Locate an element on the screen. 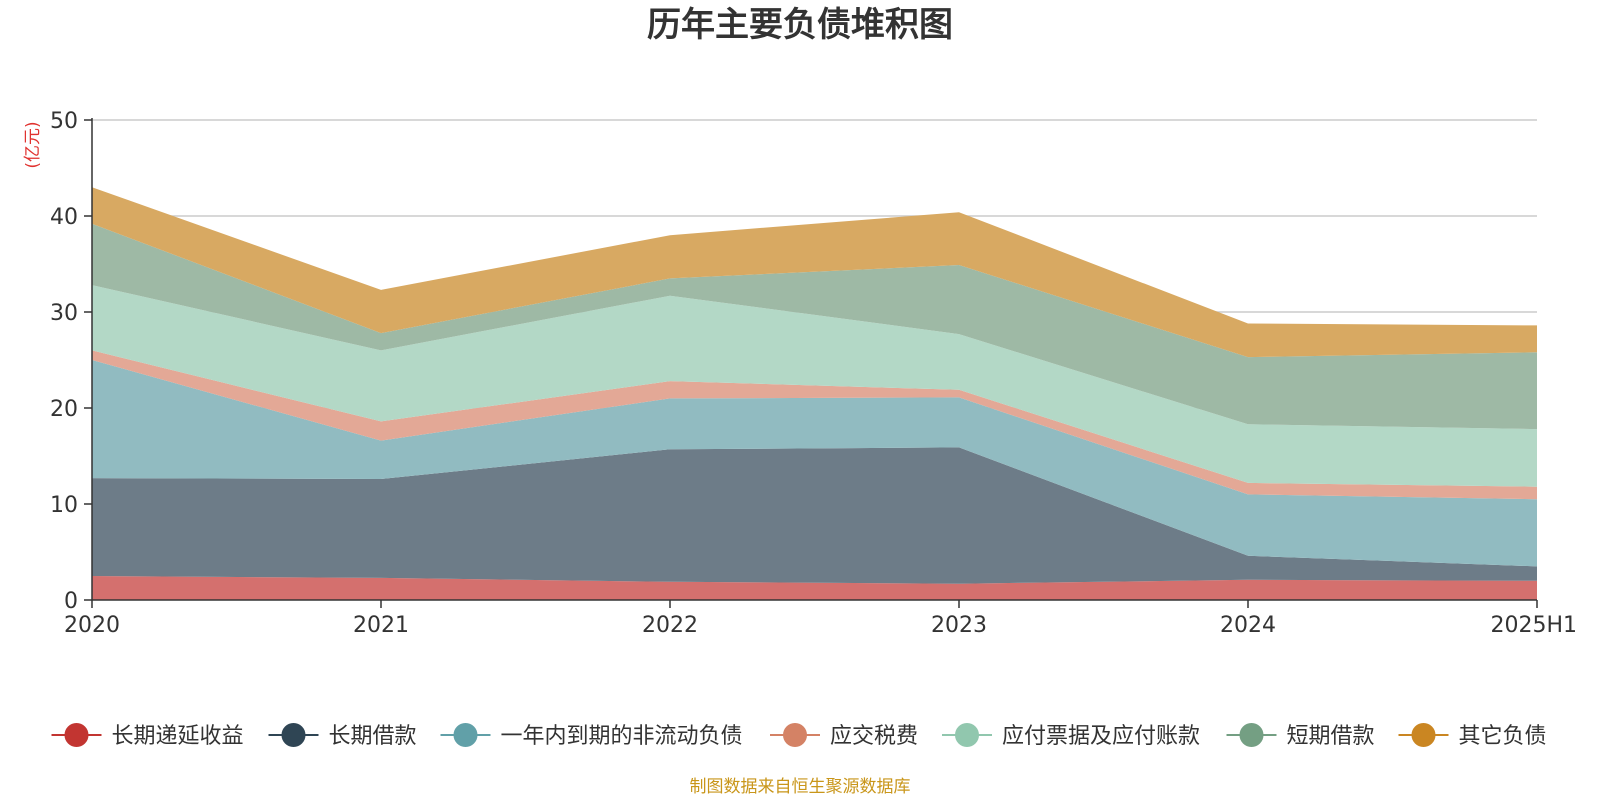  legend-item: 应付票据及应付账款 is located at coordinates (1071, 736).